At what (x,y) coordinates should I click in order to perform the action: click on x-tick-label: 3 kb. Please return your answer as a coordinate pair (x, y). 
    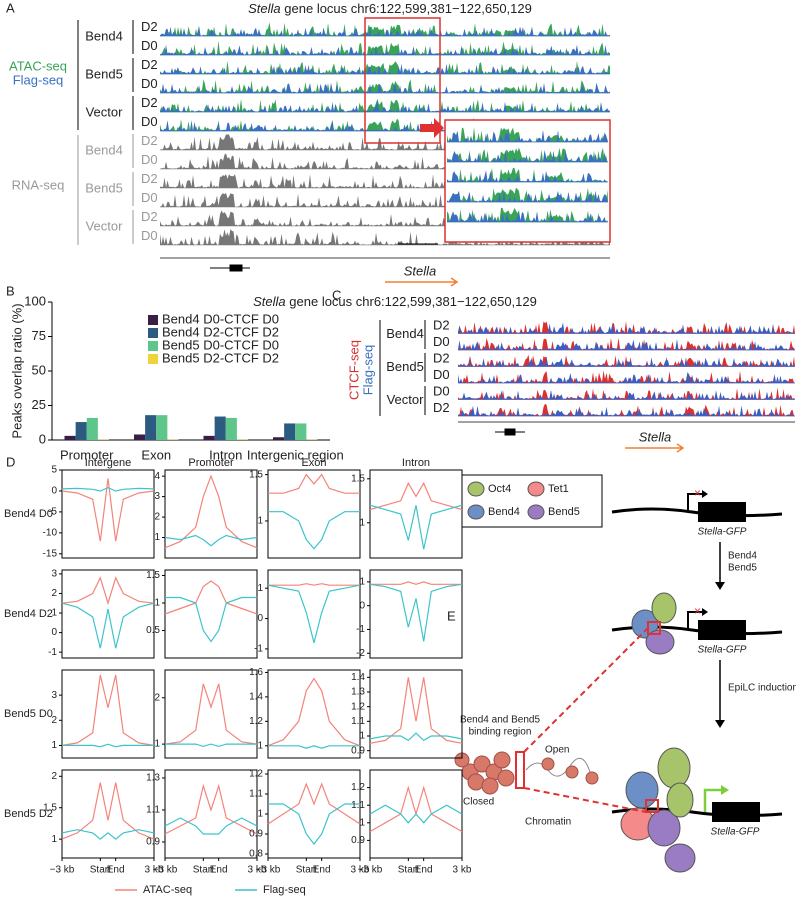
    Looking at the image, I should click on (154, 870).